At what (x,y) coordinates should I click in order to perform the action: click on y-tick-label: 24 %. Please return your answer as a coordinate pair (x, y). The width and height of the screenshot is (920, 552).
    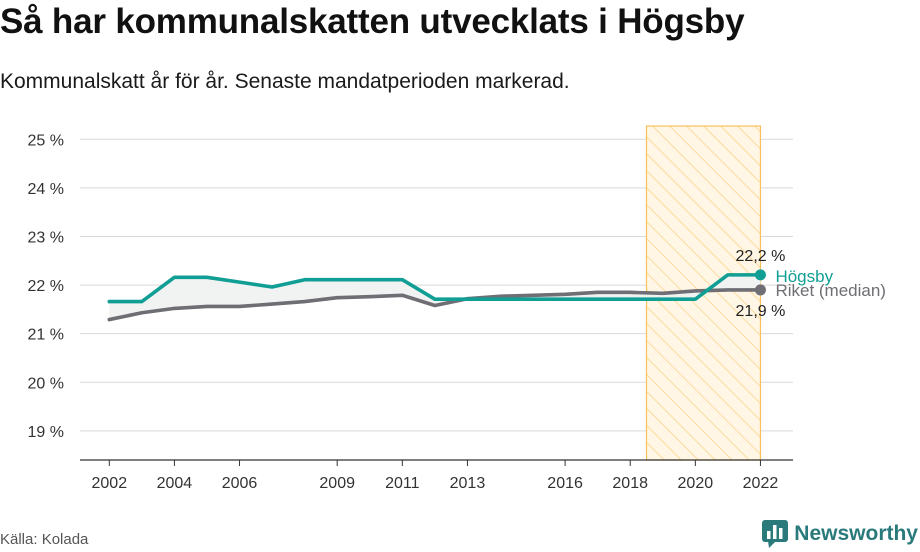
    Looking at the image, I should click on (46, 189).